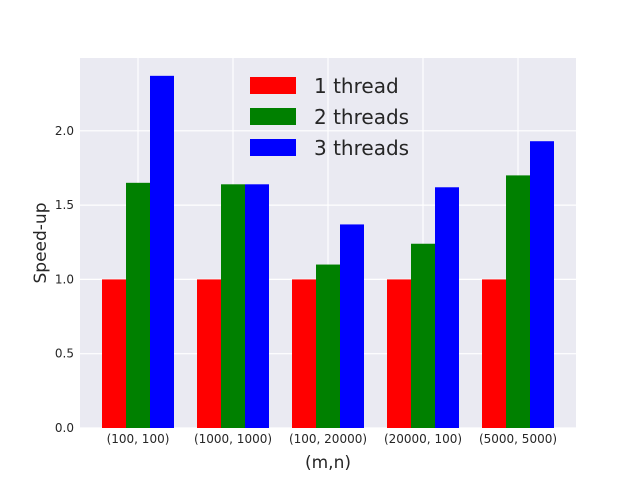 The image size is (640, 480). I want to click on legend: 1 thread 2 threads 3 threads, so click(329, 117).